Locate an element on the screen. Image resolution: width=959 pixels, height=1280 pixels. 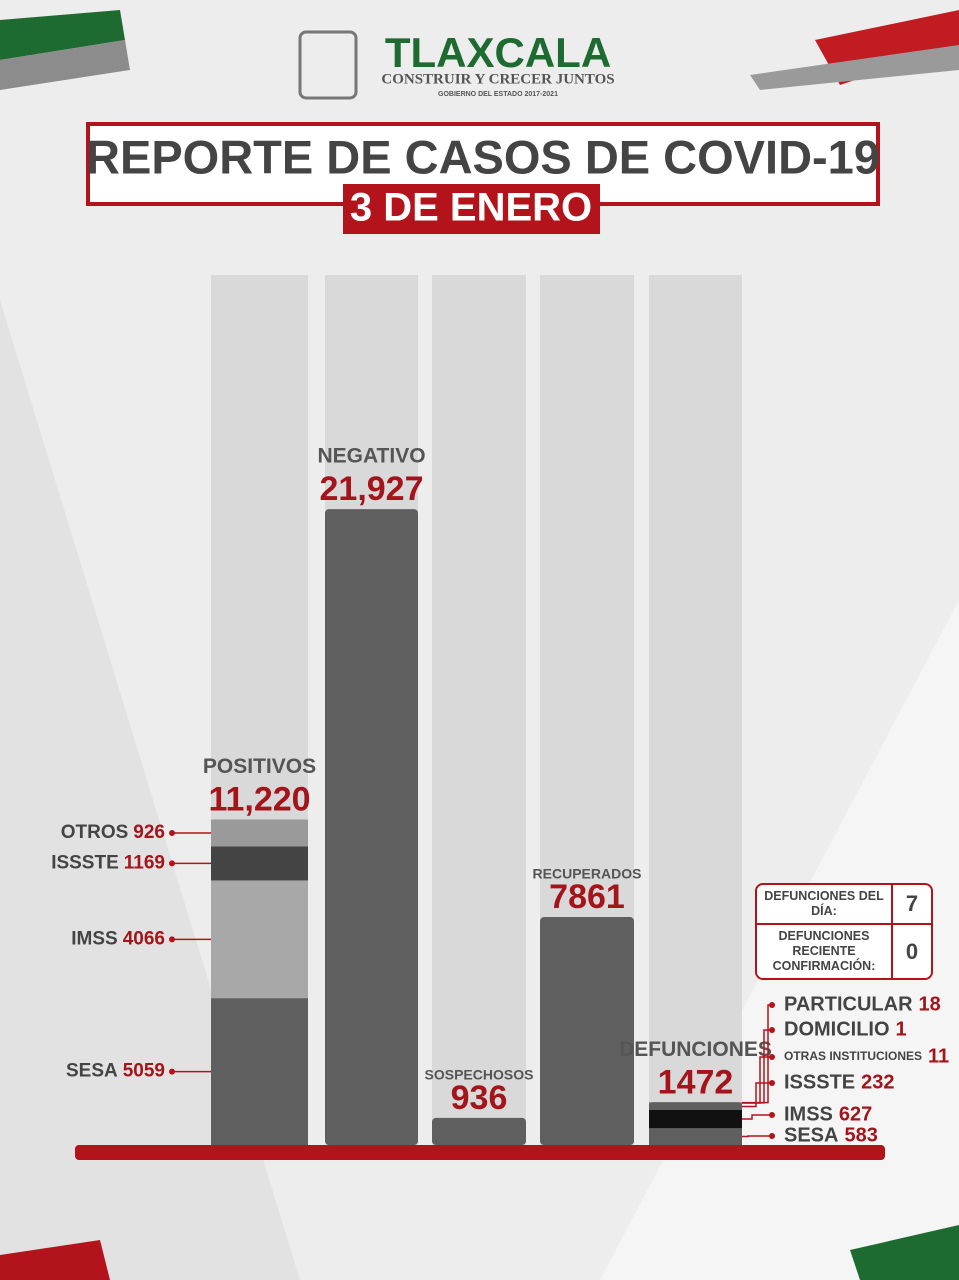
segment-name: DOMICILIO is located at coordinates (837, 1029).